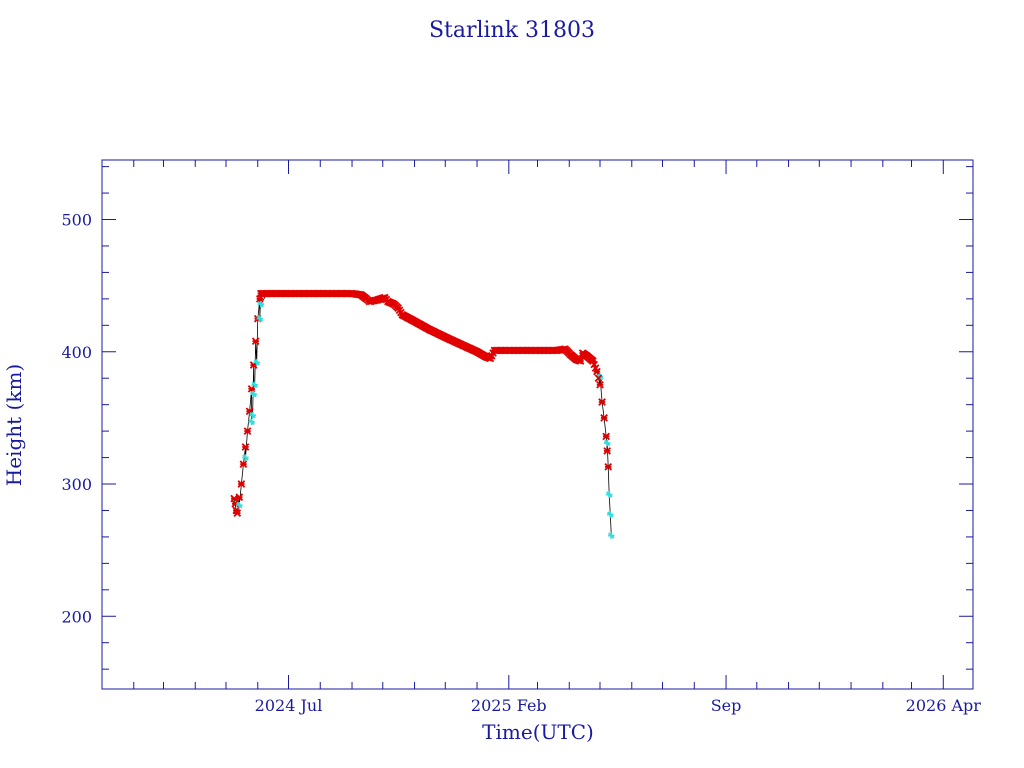 The height and width of the screenshot is (768, 1024). What do you see at coordinates (76, 616) in the screenshot?
I see `y-tick-label: 200` at bounding box center [76, 616].